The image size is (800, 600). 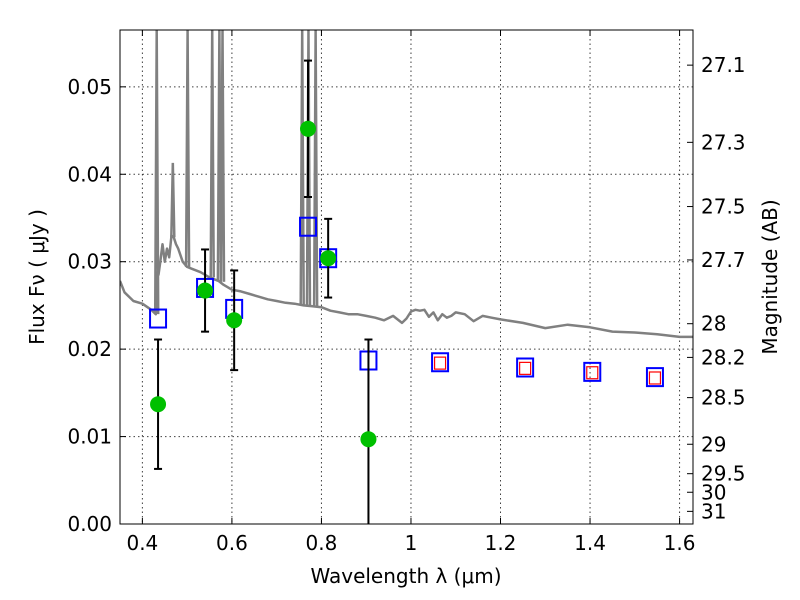 I want to click on y-tick-label: 0.03, so click(x=89, y=262).